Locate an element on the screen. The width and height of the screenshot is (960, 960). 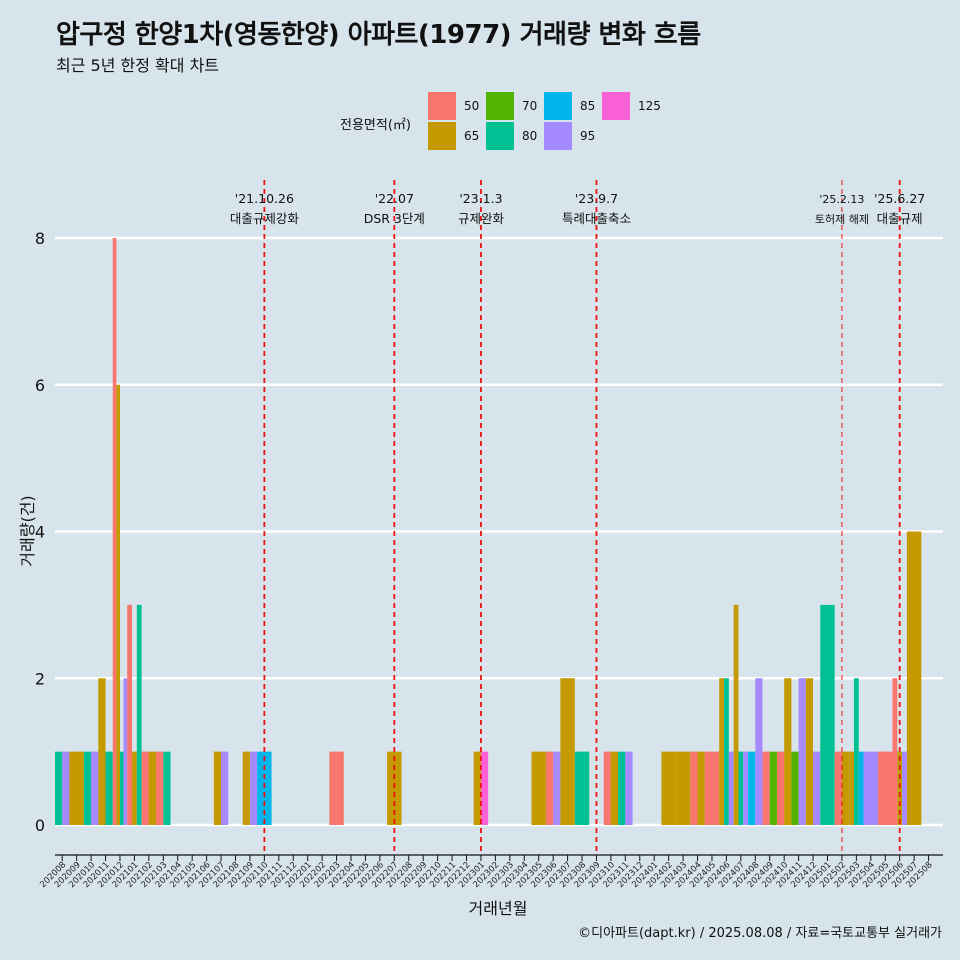
legend-item-80: 80 is located at coordinates (511, 136).